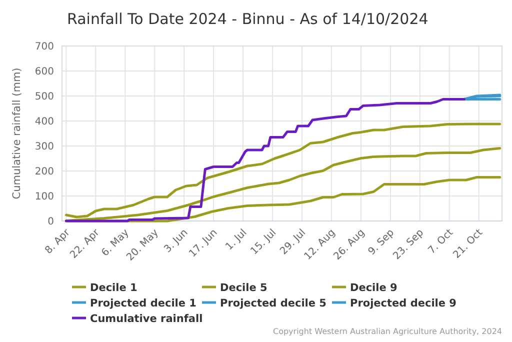  What do you see at coordinates (263, 242) in the screenshot?
I see `x-tick-label: 15. Jul` at bounding box center [263, 242].